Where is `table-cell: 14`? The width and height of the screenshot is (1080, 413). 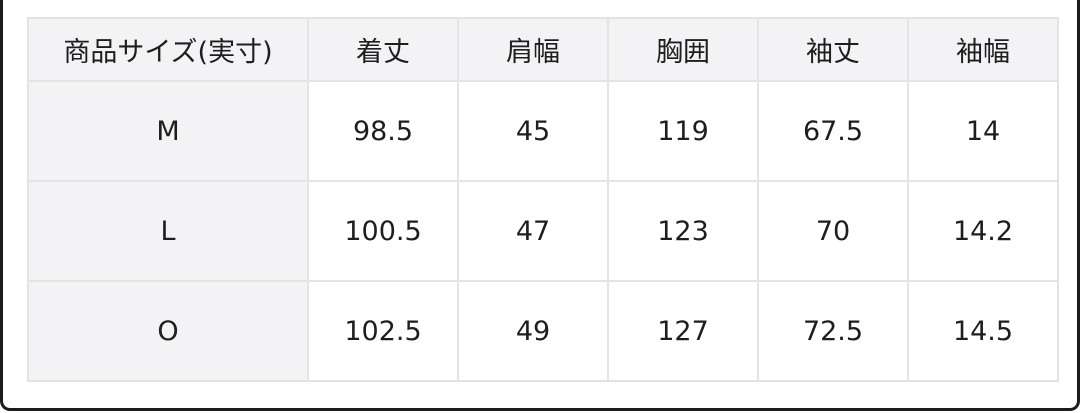 table-cell: 14 is located at coordinates (983, 131).